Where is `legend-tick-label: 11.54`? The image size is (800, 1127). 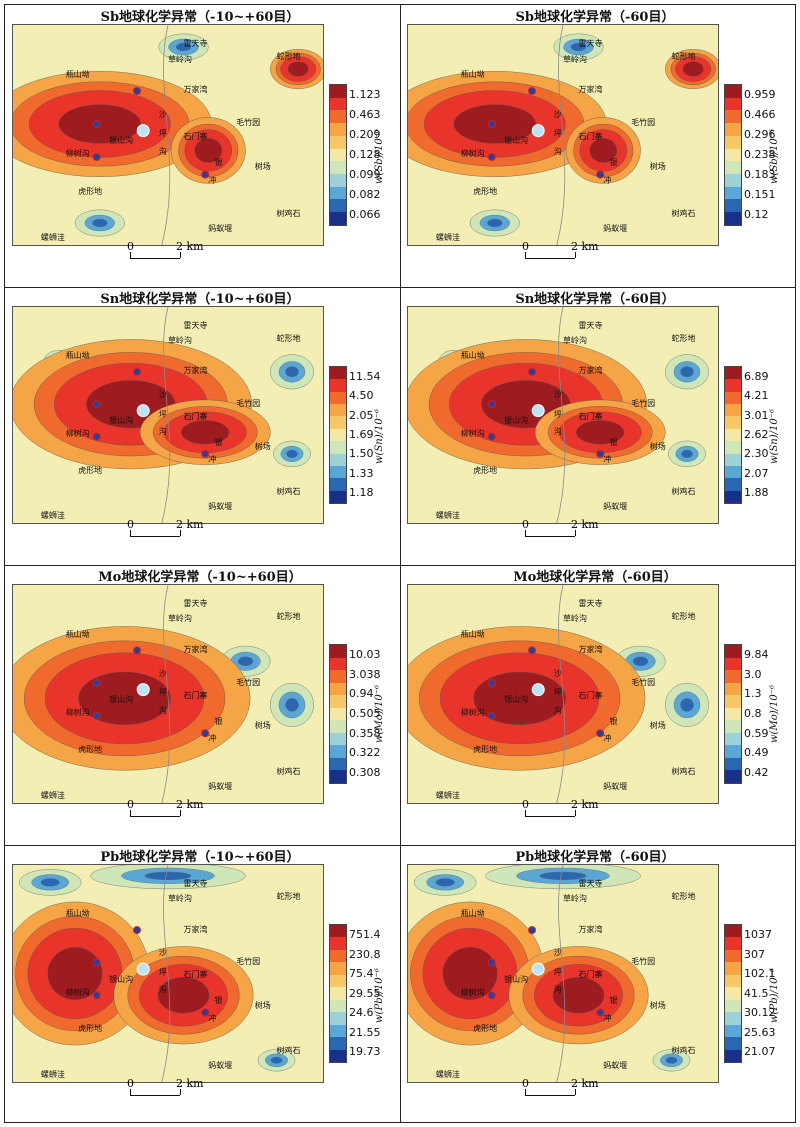 legend-tick-label: 11.54 is located at coordinates (365, 376).